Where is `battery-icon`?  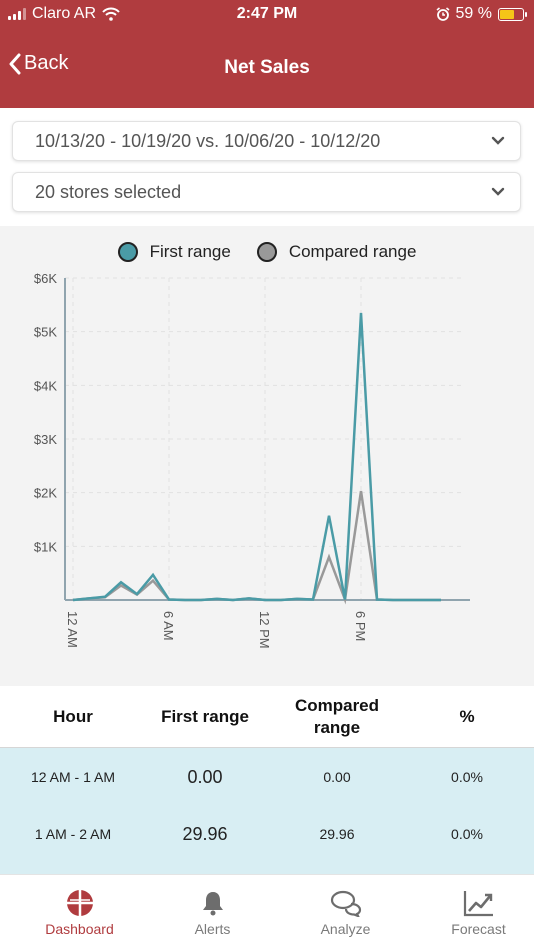
battery-icon is located at coordinates (512, 14).